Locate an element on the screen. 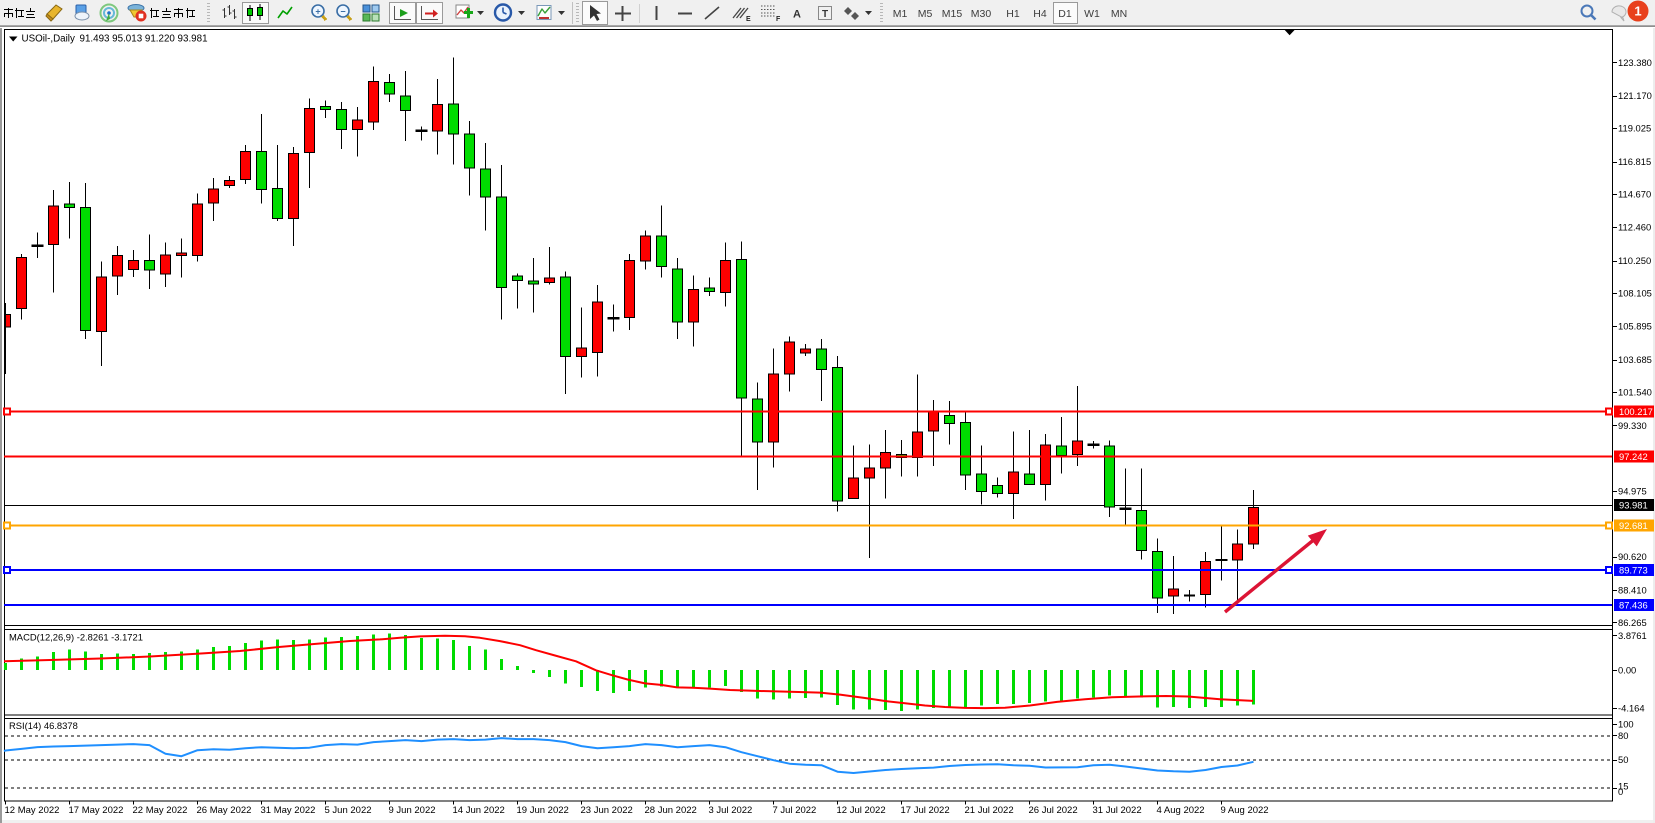  svg-text: 119.025 is located at coordinates (1634, 128).